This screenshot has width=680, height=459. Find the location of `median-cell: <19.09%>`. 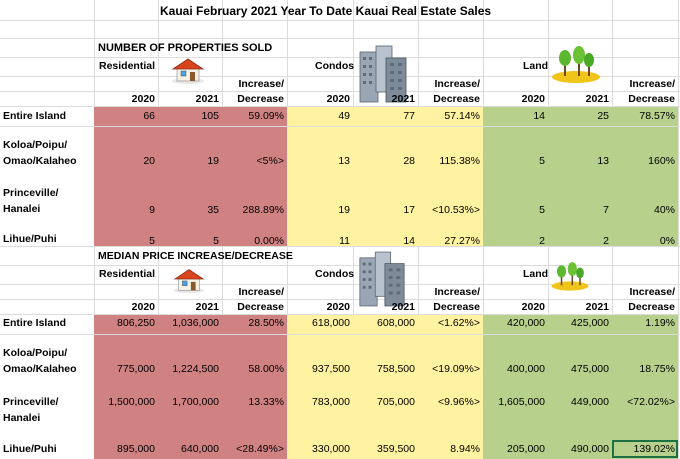

median-cell: <19.09%> is located at coordinates (456, 368).